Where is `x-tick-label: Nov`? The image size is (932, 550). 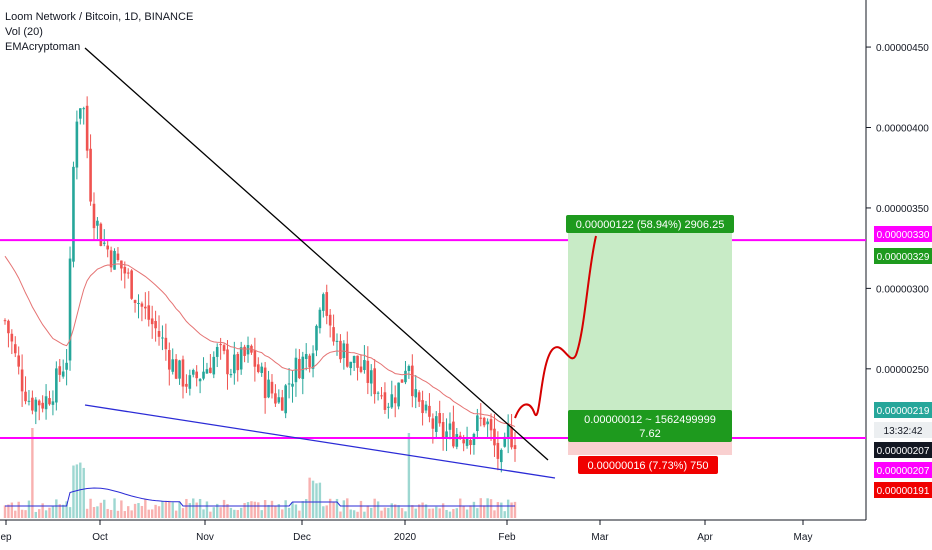
x-tick-label: Nov is located at coordinates (205, 537).